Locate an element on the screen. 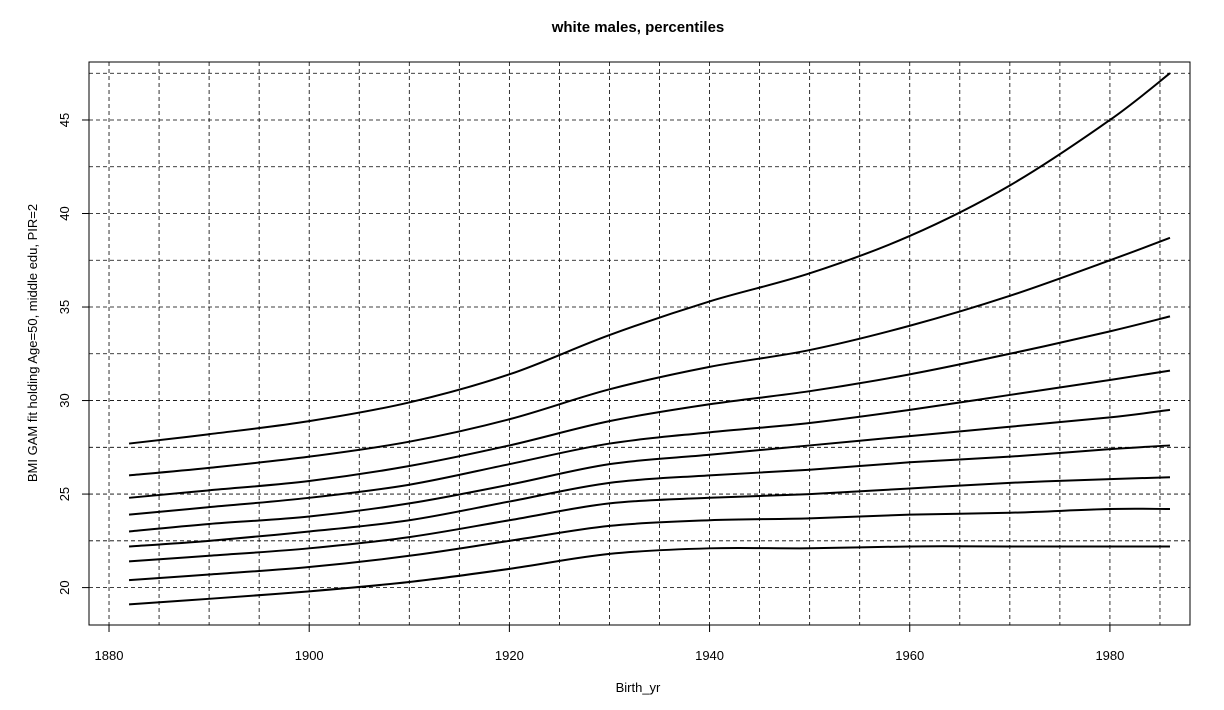 The image size is (1224, 710). x-tick-label: 1960 is located at coordinates (909, 655).